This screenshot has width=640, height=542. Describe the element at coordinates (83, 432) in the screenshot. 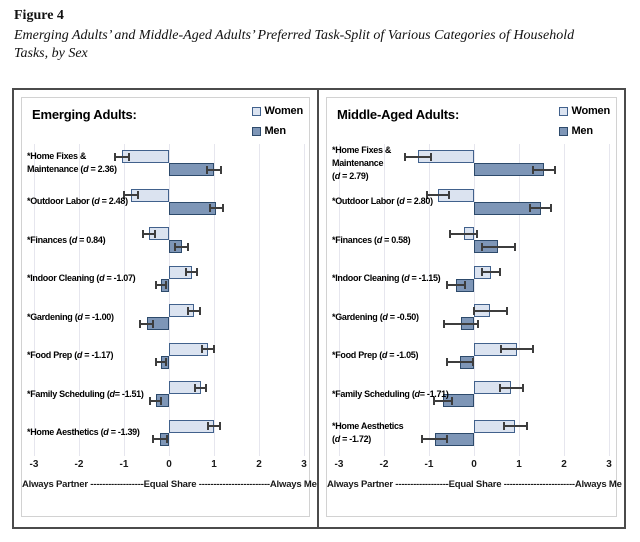

I see `category-label: *Home Aesthetics (d = -1.39)` at that location.